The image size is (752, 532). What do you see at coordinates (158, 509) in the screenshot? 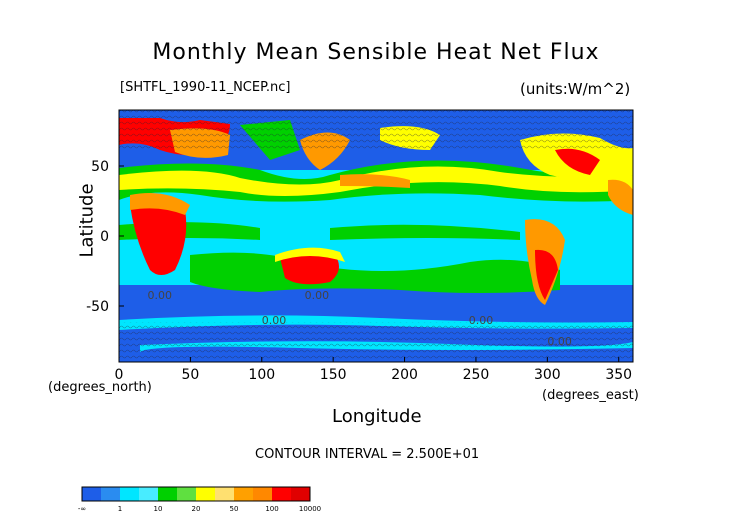
I see `colorbar-tick-label: 10` at bounding box center [158, 509].